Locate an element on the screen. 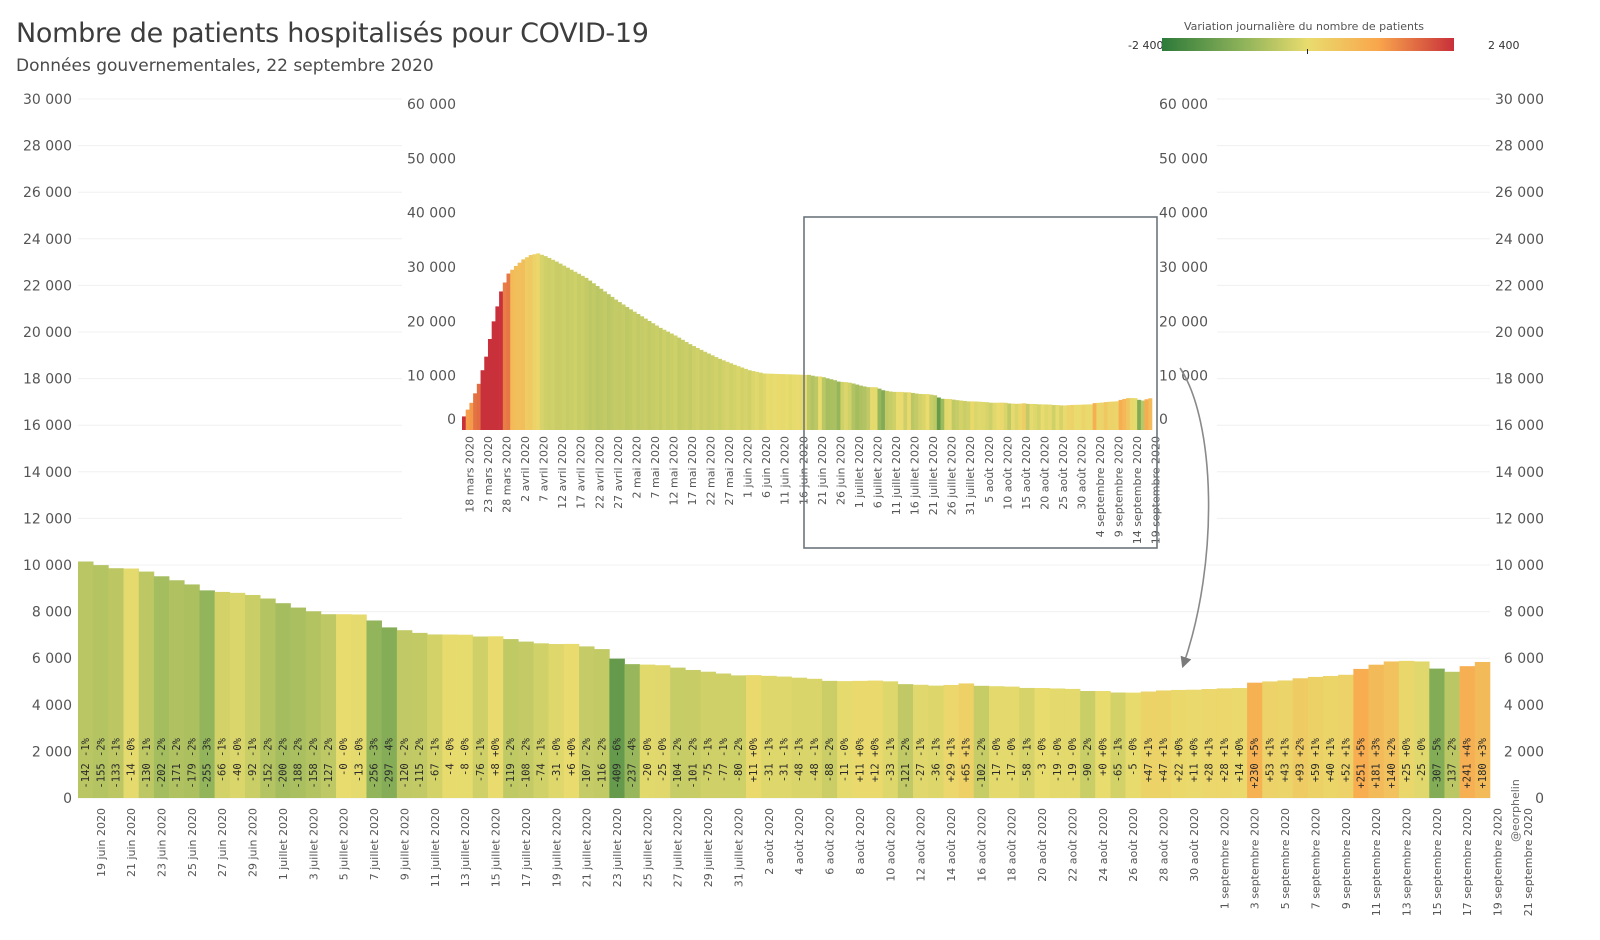  overview-date-label: 26 juillet 2020 is located at coordinates (952, 475).